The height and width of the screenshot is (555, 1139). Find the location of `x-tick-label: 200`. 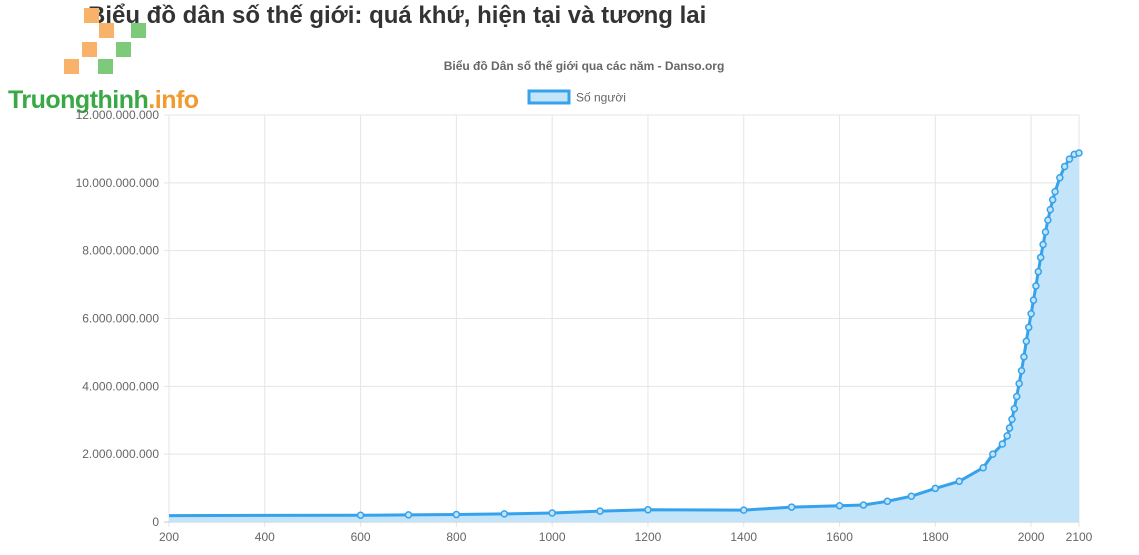

x-tick-label: 200 is located at coordinates (169, 537).